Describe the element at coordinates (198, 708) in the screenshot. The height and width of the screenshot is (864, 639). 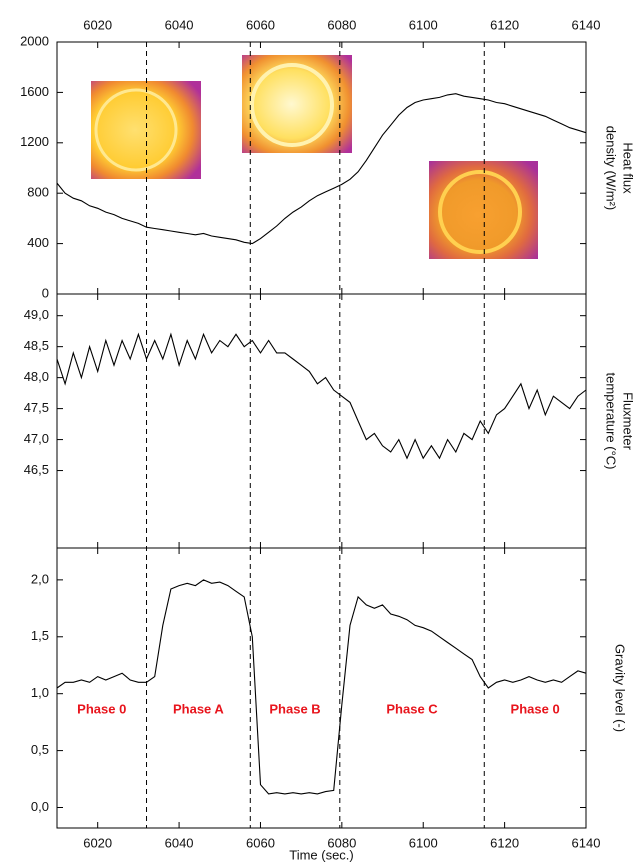
I see `phase-label: Phase A` at that location.